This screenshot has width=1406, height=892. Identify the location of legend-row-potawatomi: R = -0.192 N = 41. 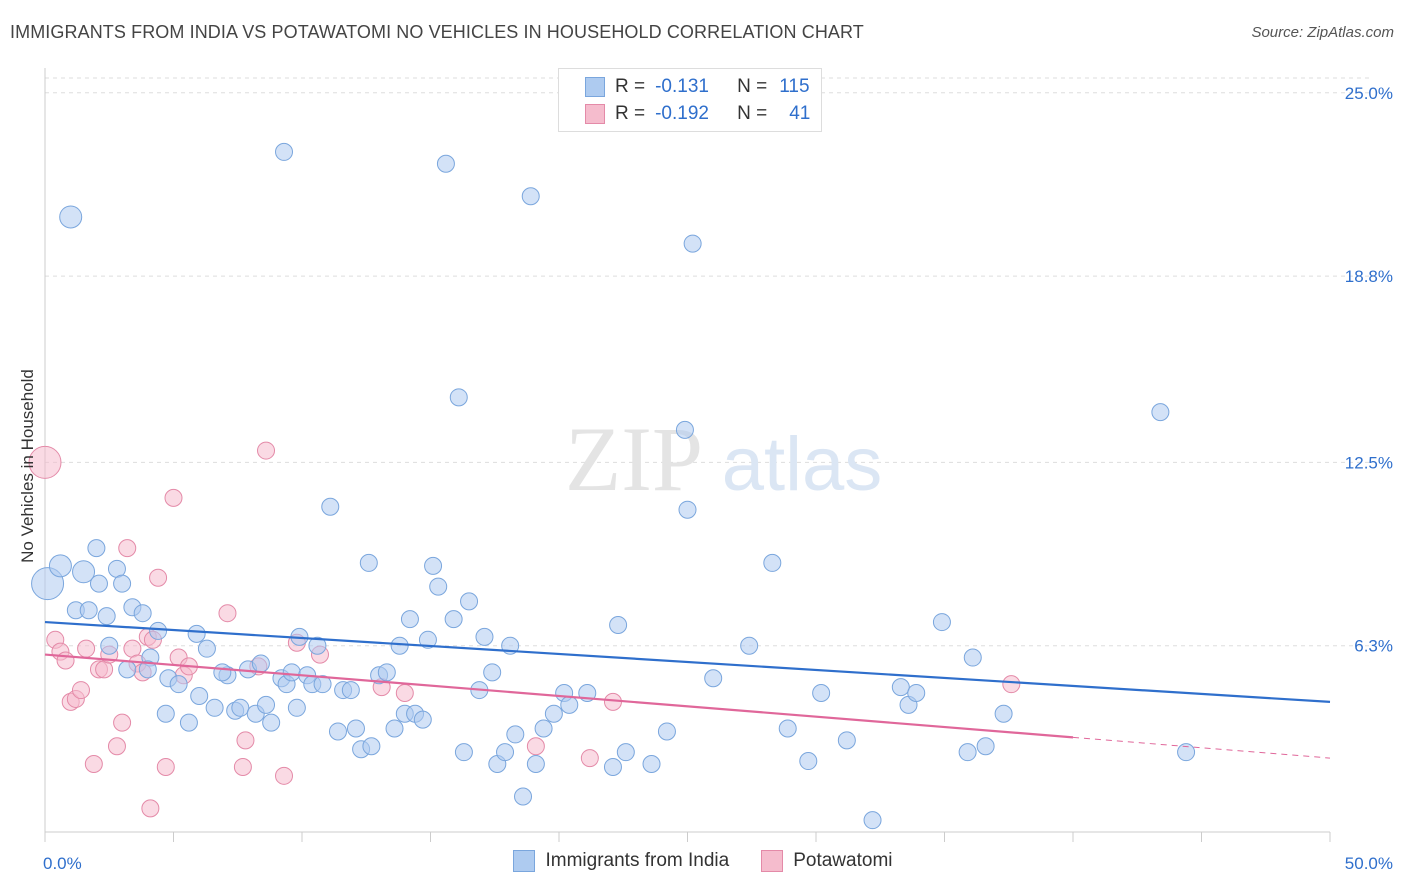
(697, 114).